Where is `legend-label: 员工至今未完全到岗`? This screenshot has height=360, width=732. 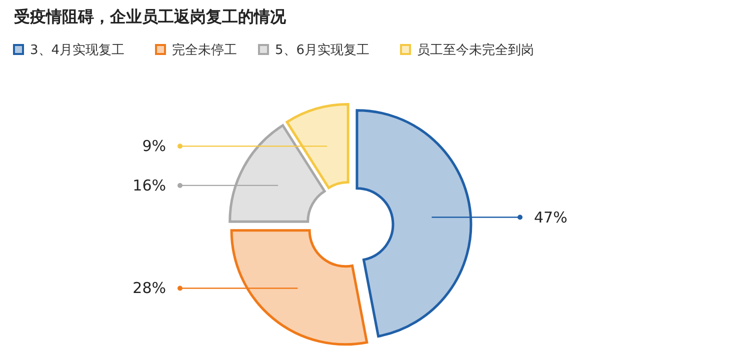
legend-label: 员工至今未完全到岗 is located at coordinates (475, 50).